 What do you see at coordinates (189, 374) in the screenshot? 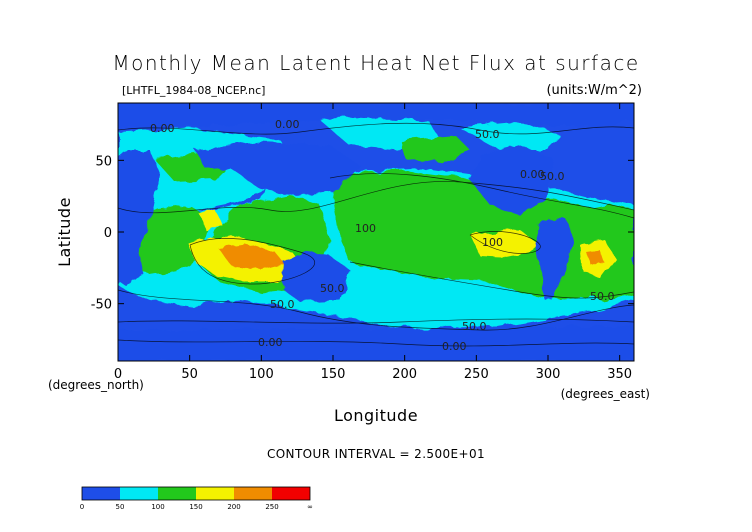
I see `x-tick-label: 50` at bounding box center [189, 374].